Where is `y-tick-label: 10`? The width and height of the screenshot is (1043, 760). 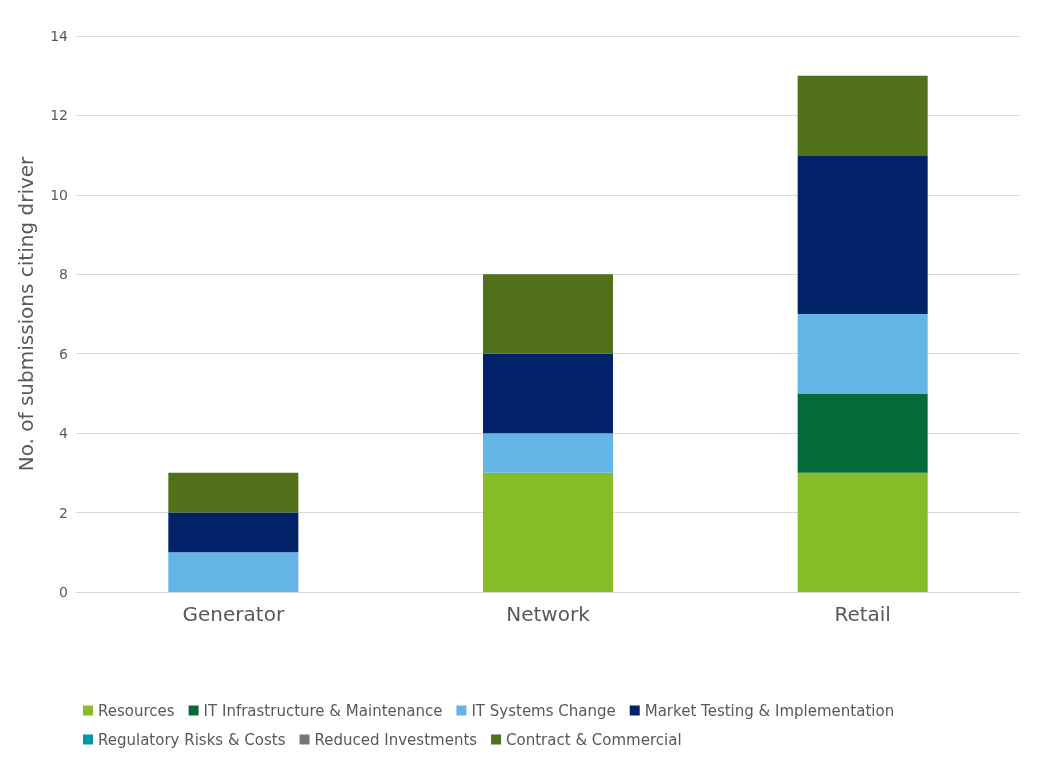
y-tick-label: 10 is located at coordinates (59, 194).